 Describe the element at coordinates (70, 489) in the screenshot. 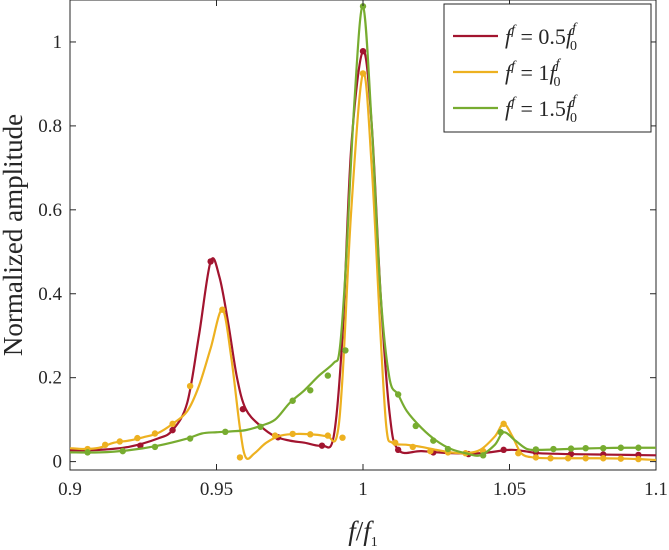

I see `x-tick-label: 0.9` at that location.